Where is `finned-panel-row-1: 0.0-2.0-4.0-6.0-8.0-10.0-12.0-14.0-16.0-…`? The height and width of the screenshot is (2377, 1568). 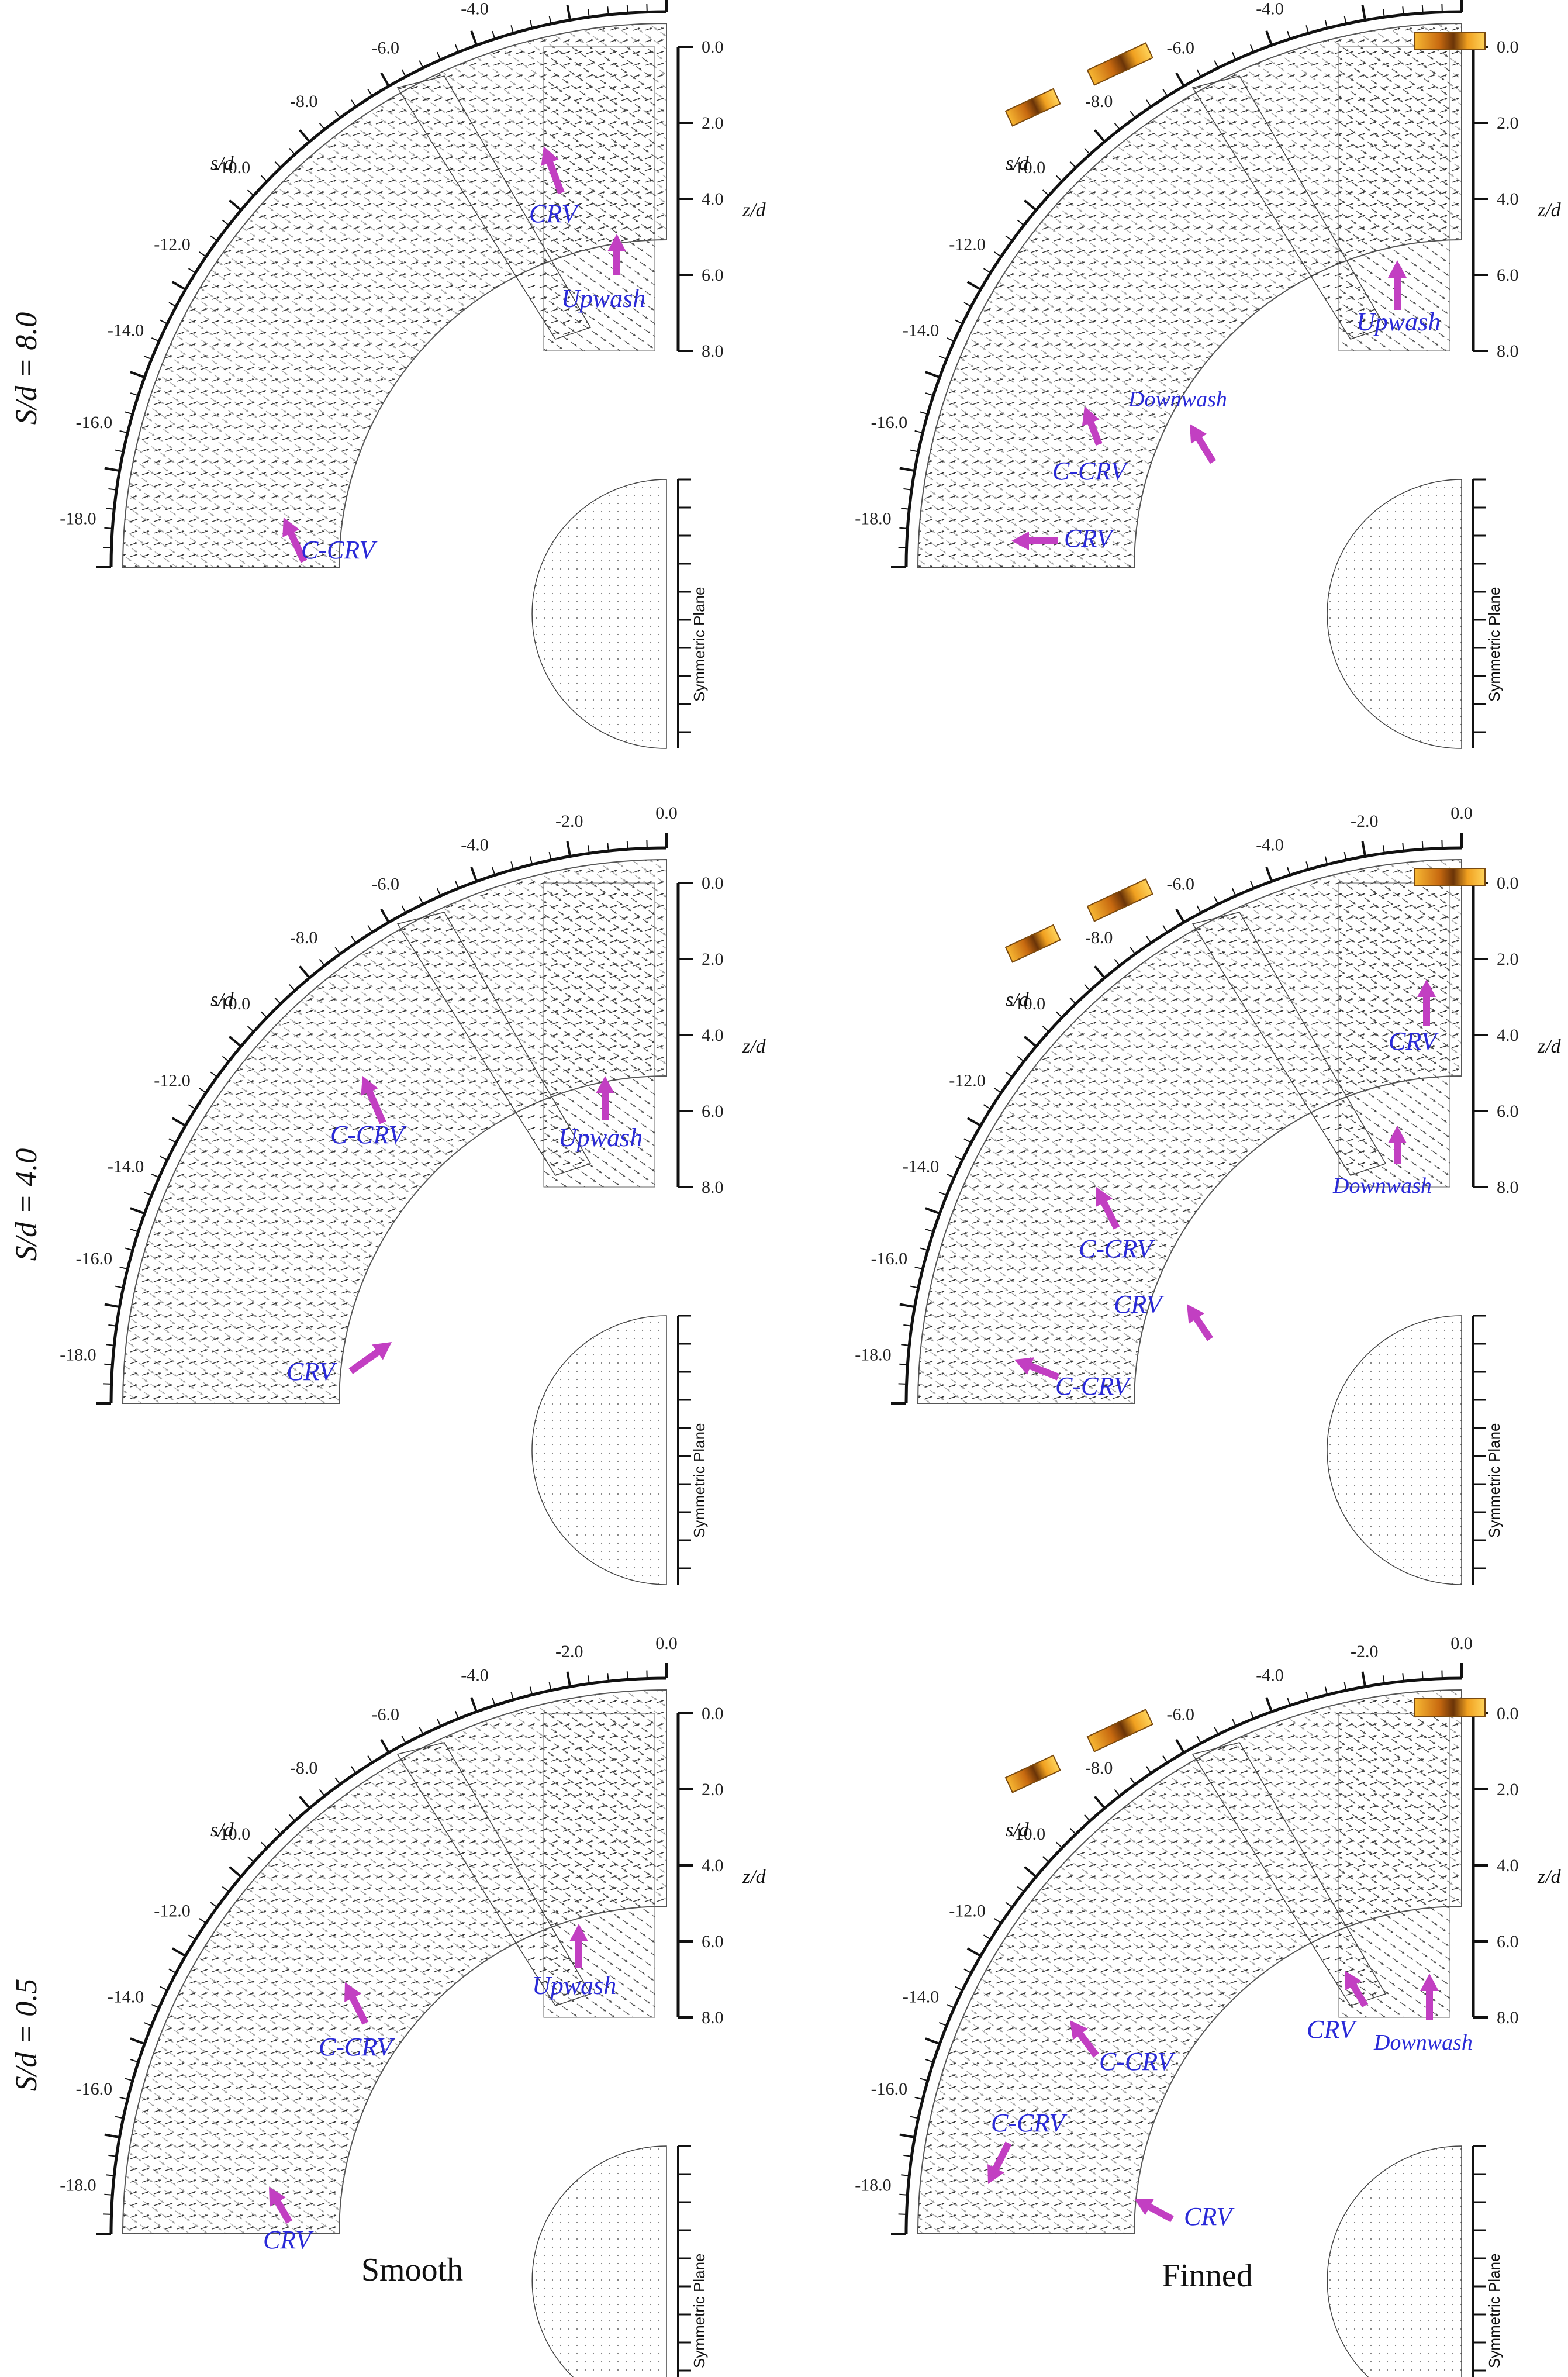
finned-panel-row-1: 0.0-2.0-4.0-6.0-8.0-10.0-12.0-14.0-16.0-… is located at coordinates (1209, 374).